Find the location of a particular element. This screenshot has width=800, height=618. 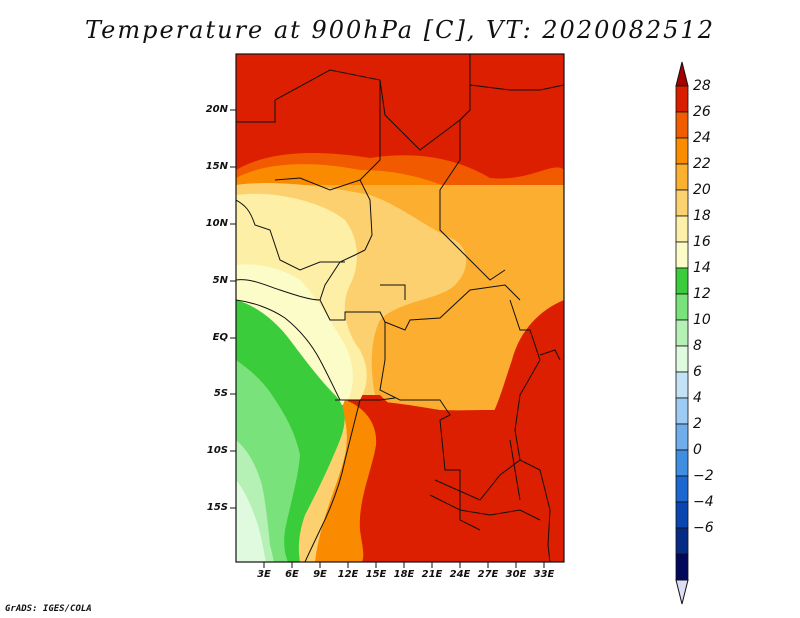

colorbar-bottom-arrow is located at coordinates (682, 592).